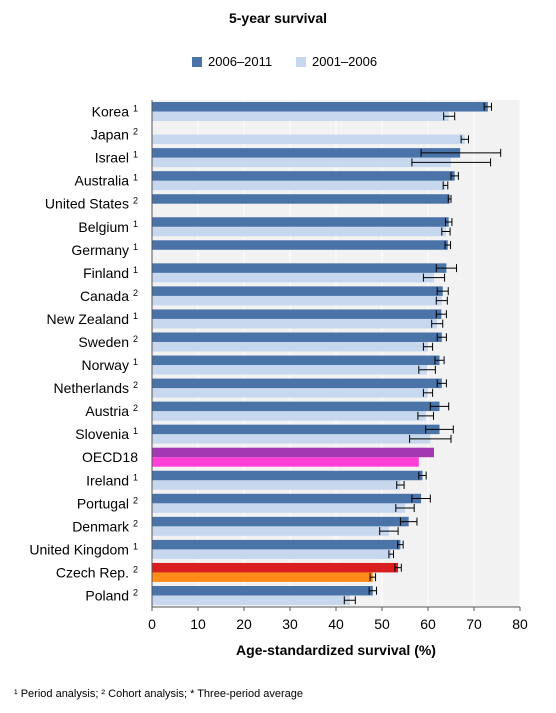 The height and width of the screenshot is (713, 556). I want to click on bar-2006-2011-netherlands, so click(297, 383).